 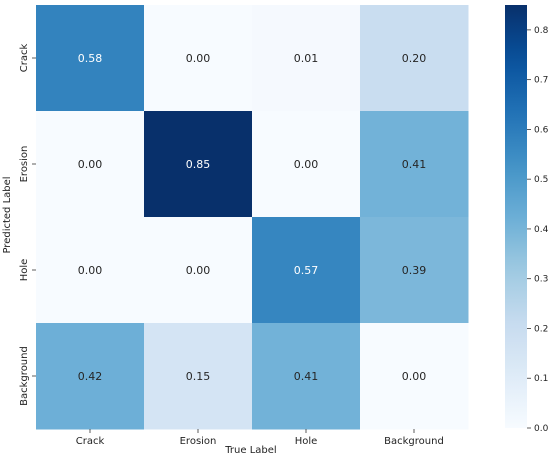 I want to click on cell-value-r3-c0: 0.42, so click(x=90, y=376).